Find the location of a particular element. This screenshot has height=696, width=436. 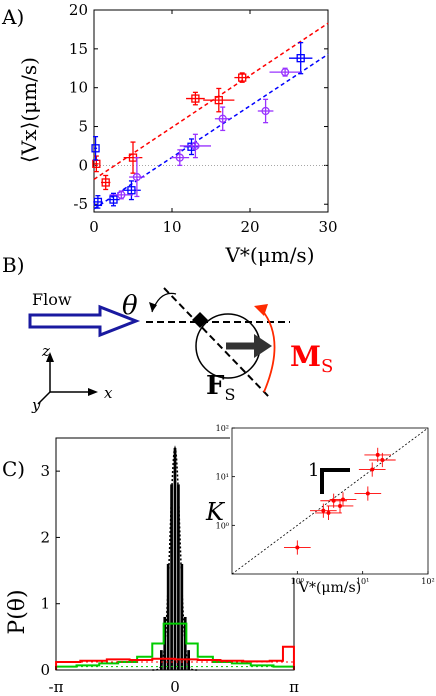

y-tick-label: 3 is located at coordinates (45, 471).